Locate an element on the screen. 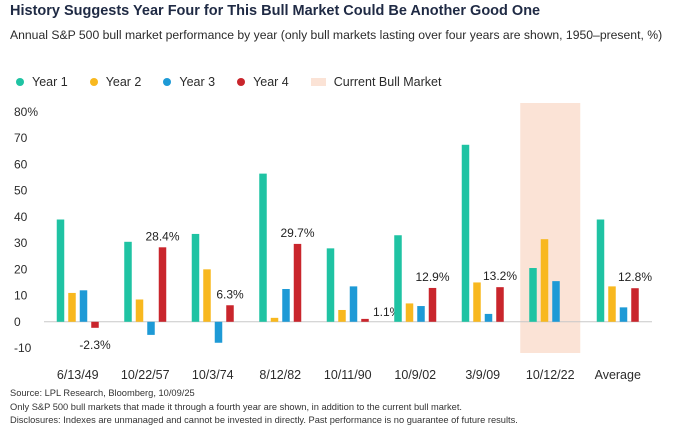 The image size is (687, 427). y-tick-label: 10 is located at coordinates (21, 296).